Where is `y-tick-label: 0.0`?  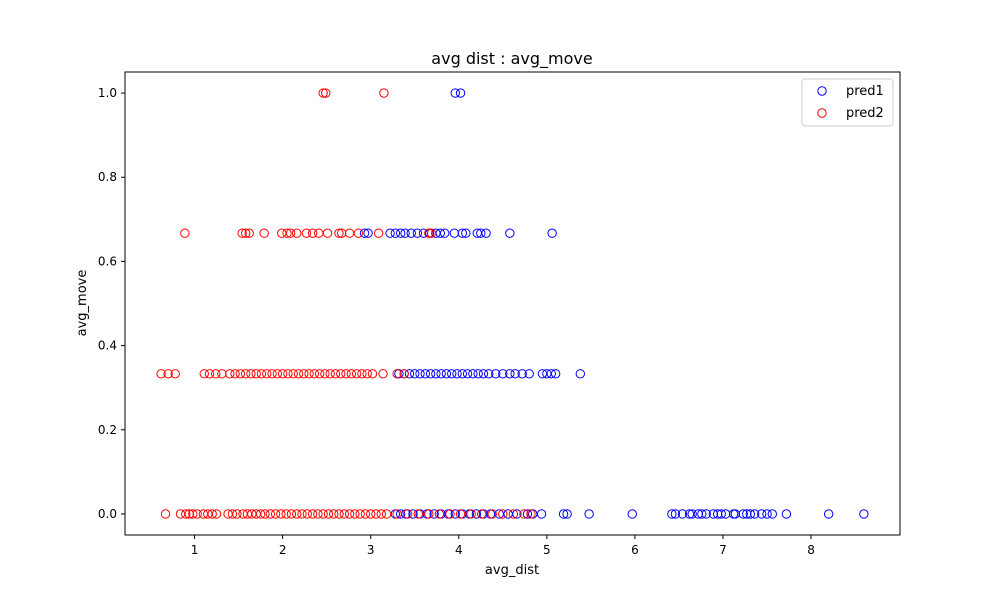 y-tick-label: 0.0 is located at coordinates (107, 514).